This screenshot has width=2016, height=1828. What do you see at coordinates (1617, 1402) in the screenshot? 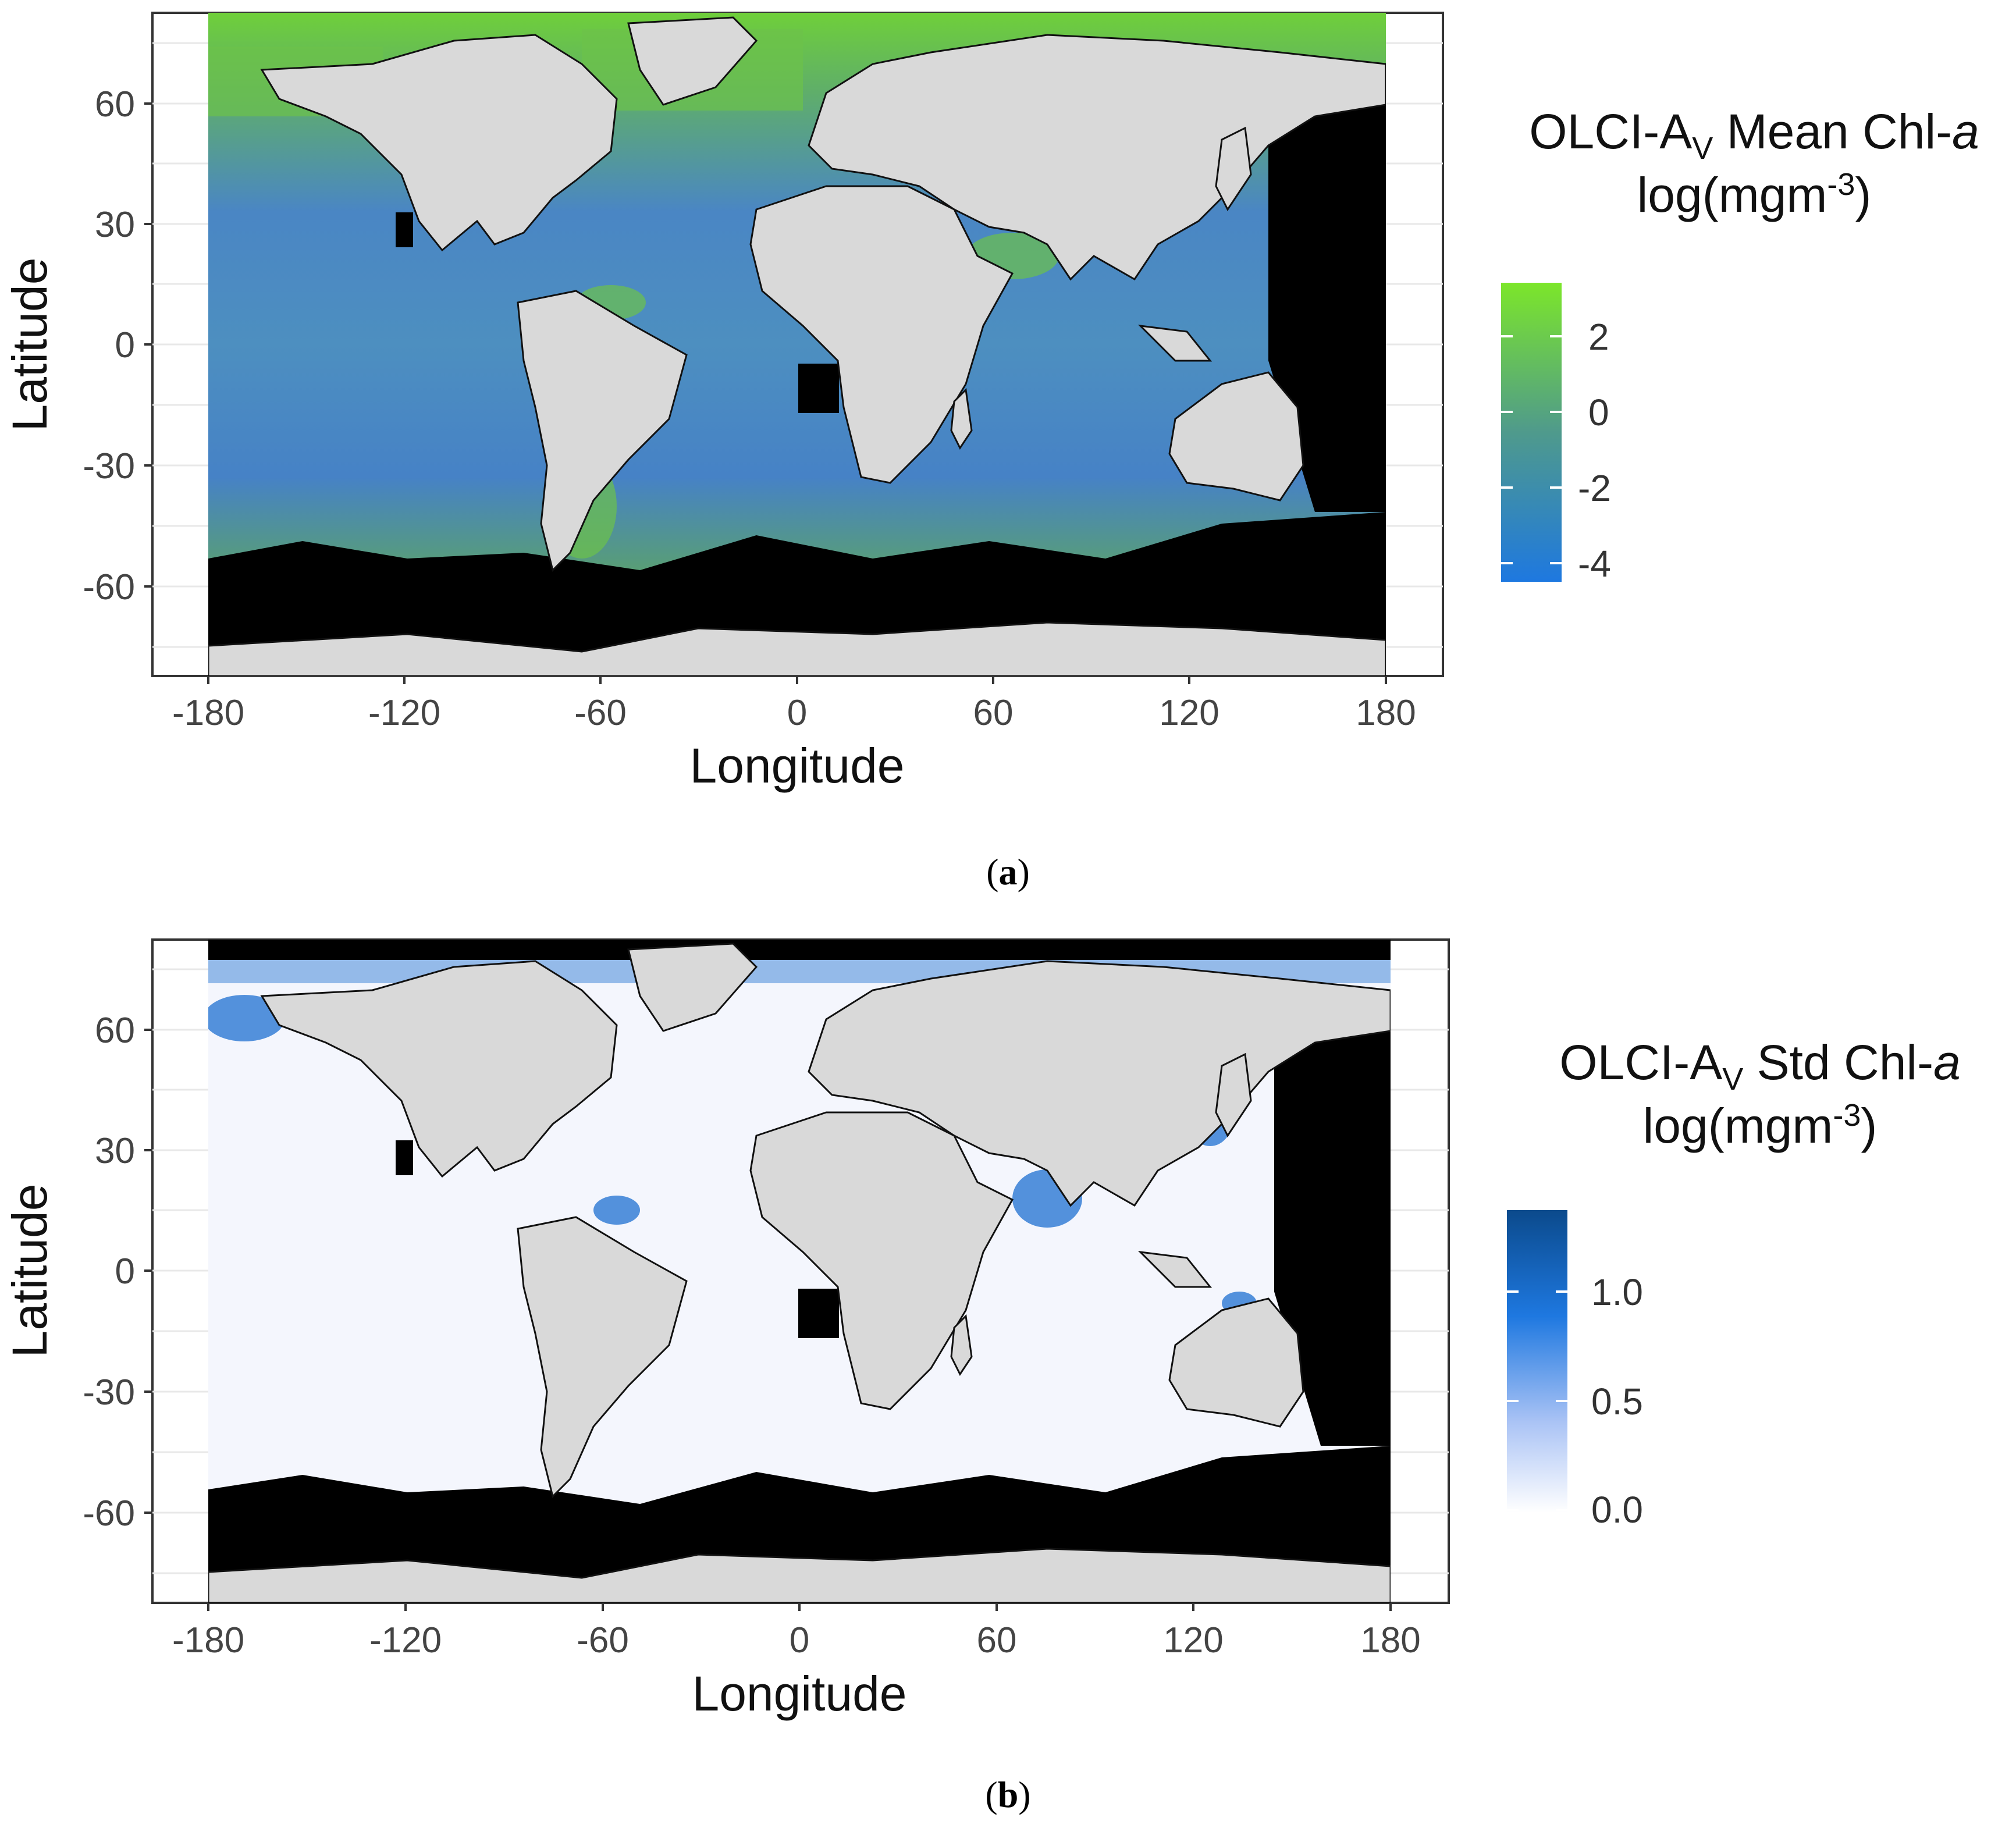
I see `colorbar-label: 0.5` at bounding box center [1617, 1402].